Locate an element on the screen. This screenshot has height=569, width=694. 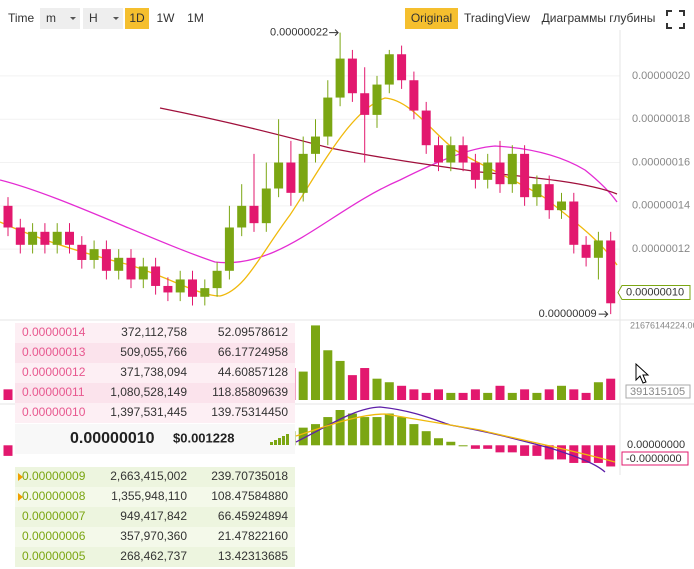
macd-lines is located at coordinates (455, 439).